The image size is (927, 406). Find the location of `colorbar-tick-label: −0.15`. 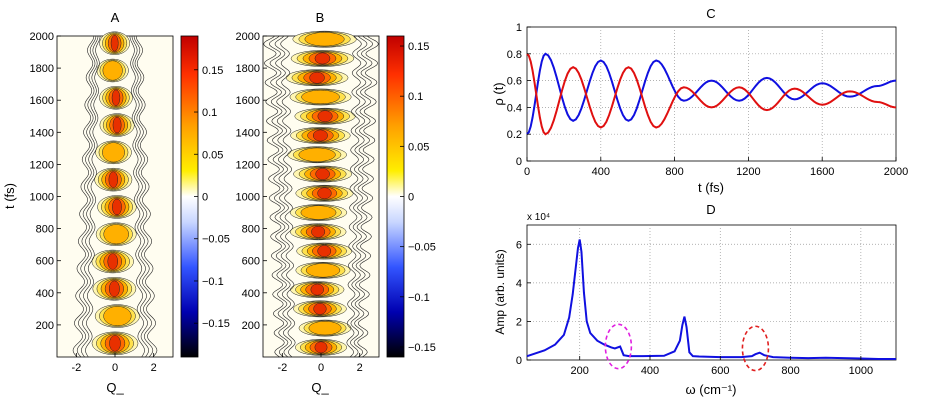

colorbar-tick-label: −0.15 is located at coordinates (216, 324).